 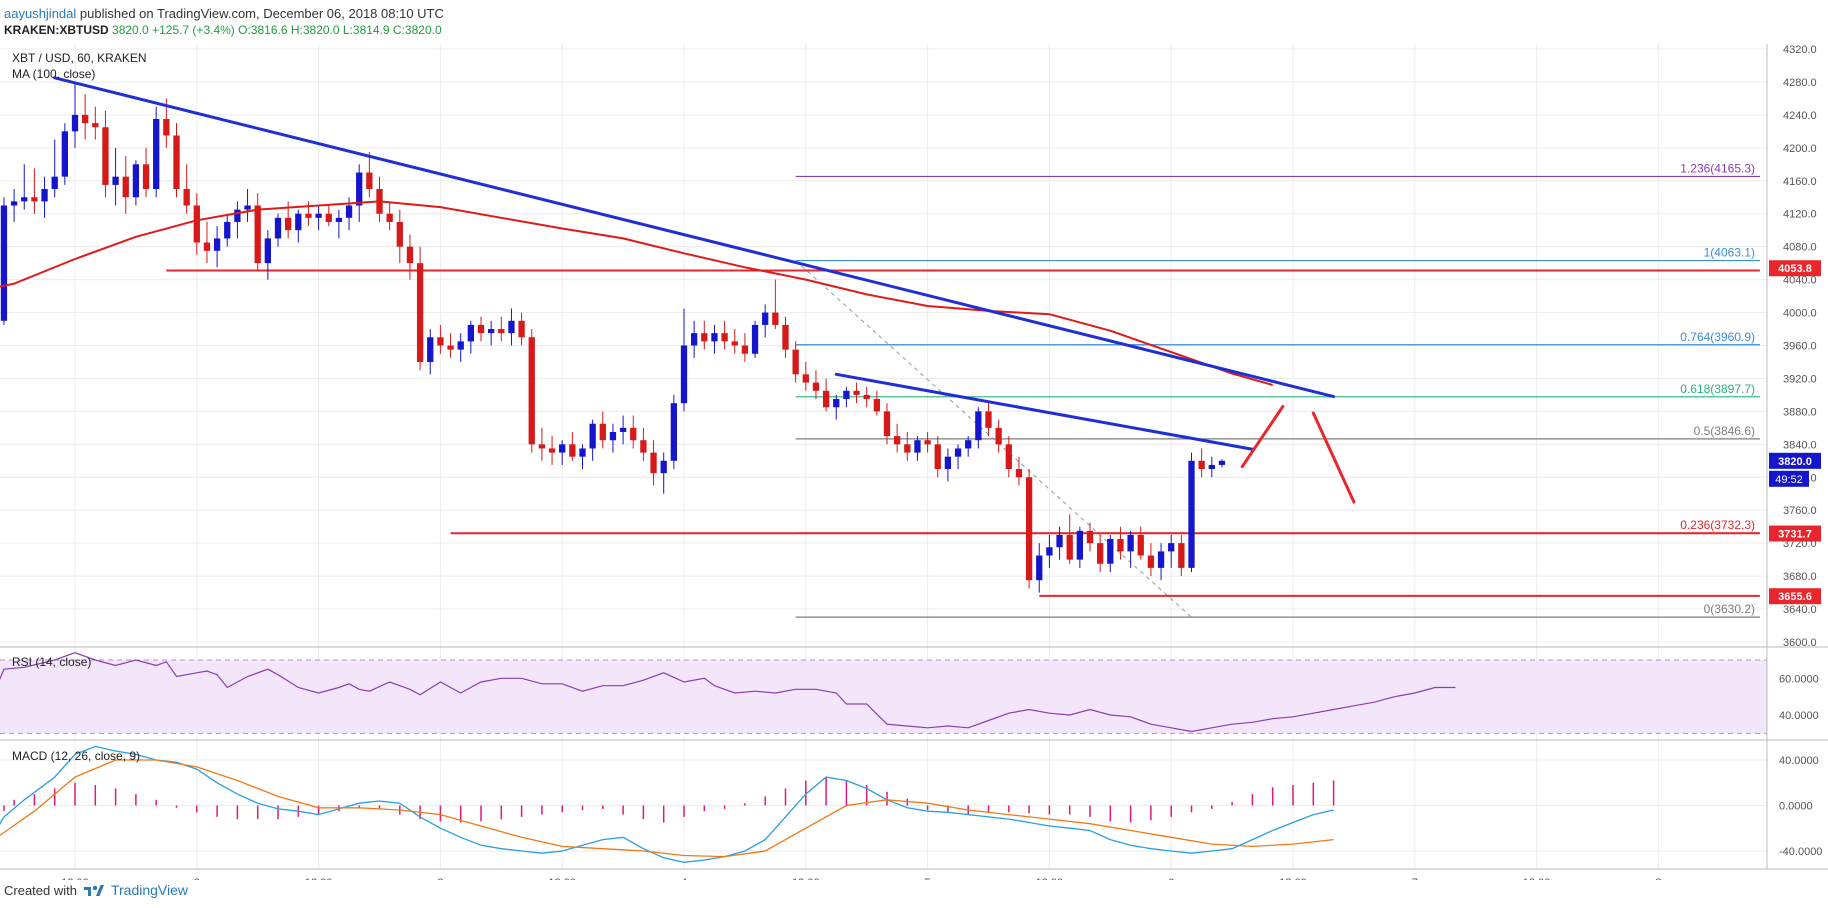 What do you see at coordinates (667, 804) in the screenshot?
I see `macd-line` at bounding box center [667, 804].